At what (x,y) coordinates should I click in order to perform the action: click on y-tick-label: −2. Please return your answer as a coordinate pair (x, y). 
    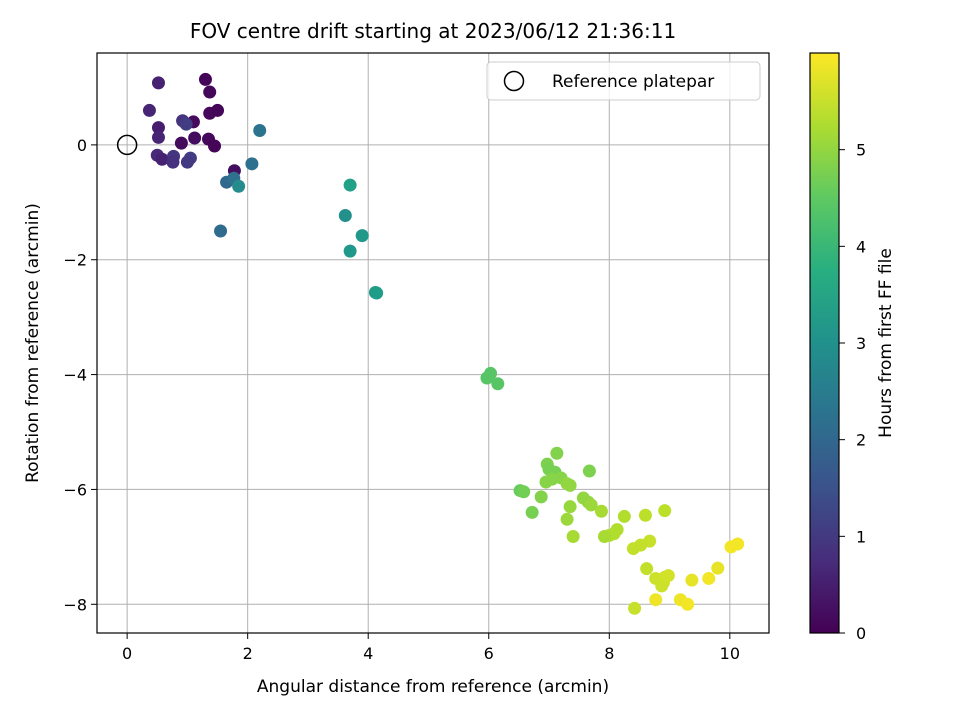
    Looking at the image, I should click on (75, 260).